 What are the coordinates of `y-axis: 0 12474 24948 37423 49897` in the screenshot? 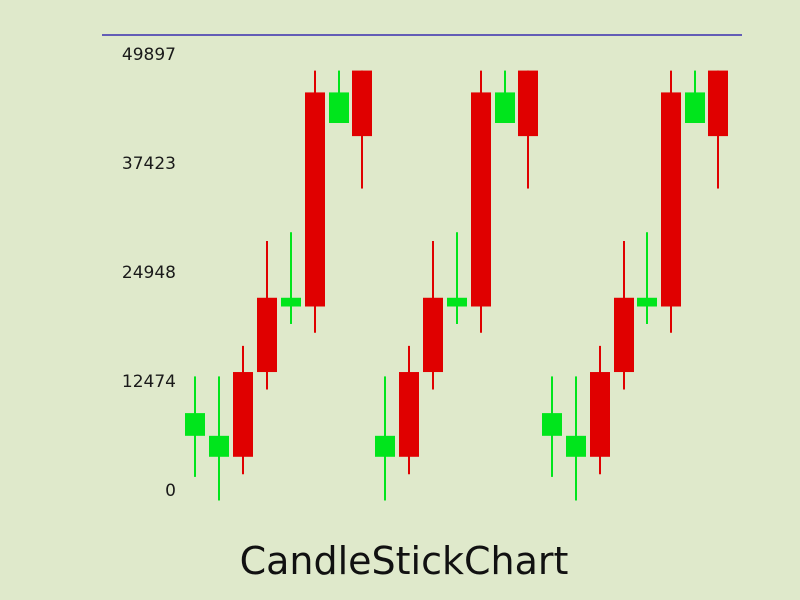 It's located at (149, 273).